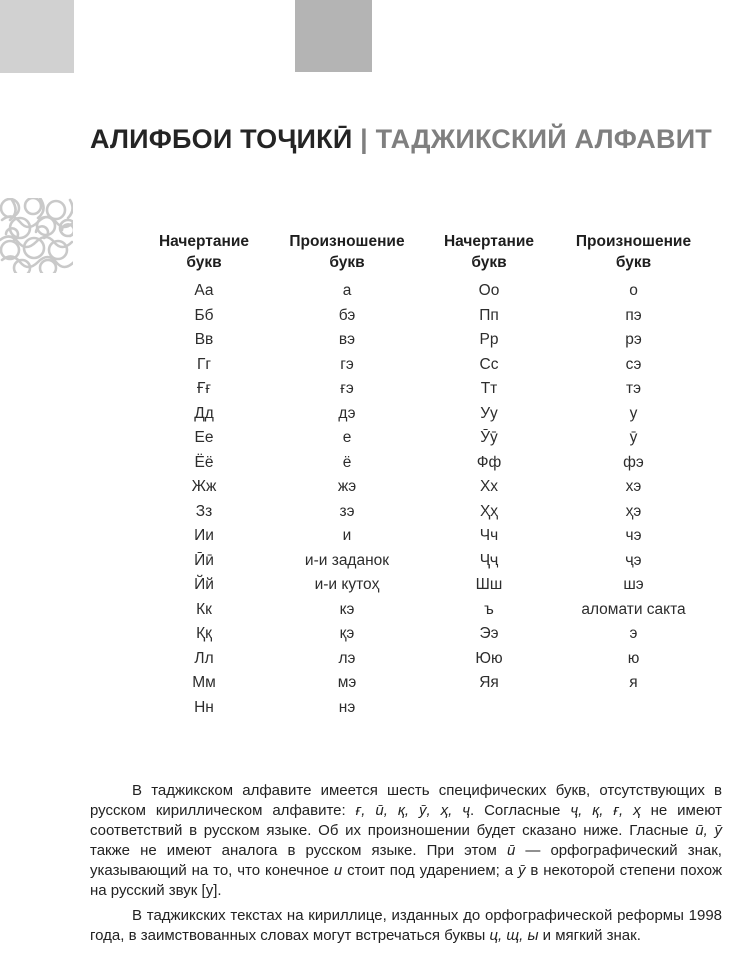 The width and height of the screenshot is (748, 970). Describe the element at coordinates (347, 389) in the screenshot. I see `pronunciation-cell: ғэ` at that location.